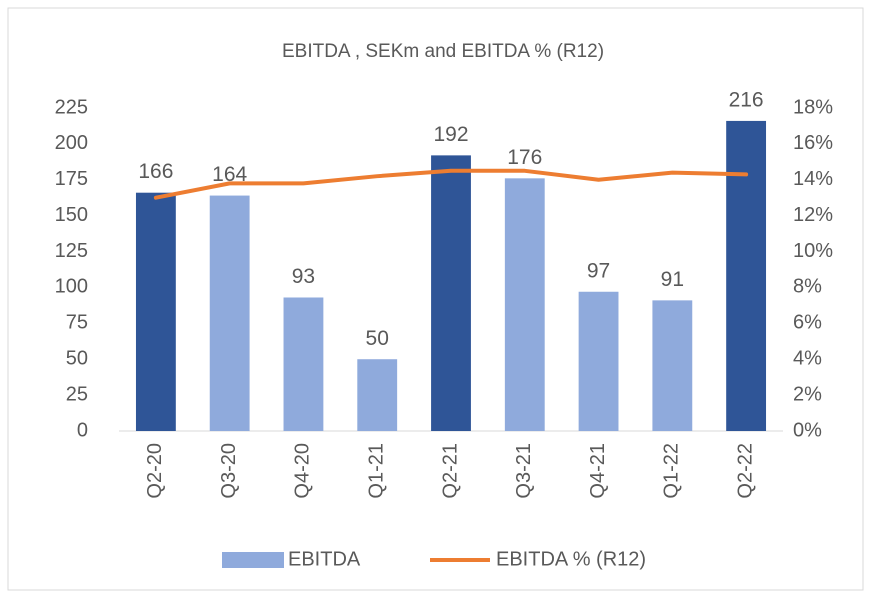  What do you see at coordinates (377, 338) in the screenshot?
I see `data-label: 50` at bounding box center [377, 338].